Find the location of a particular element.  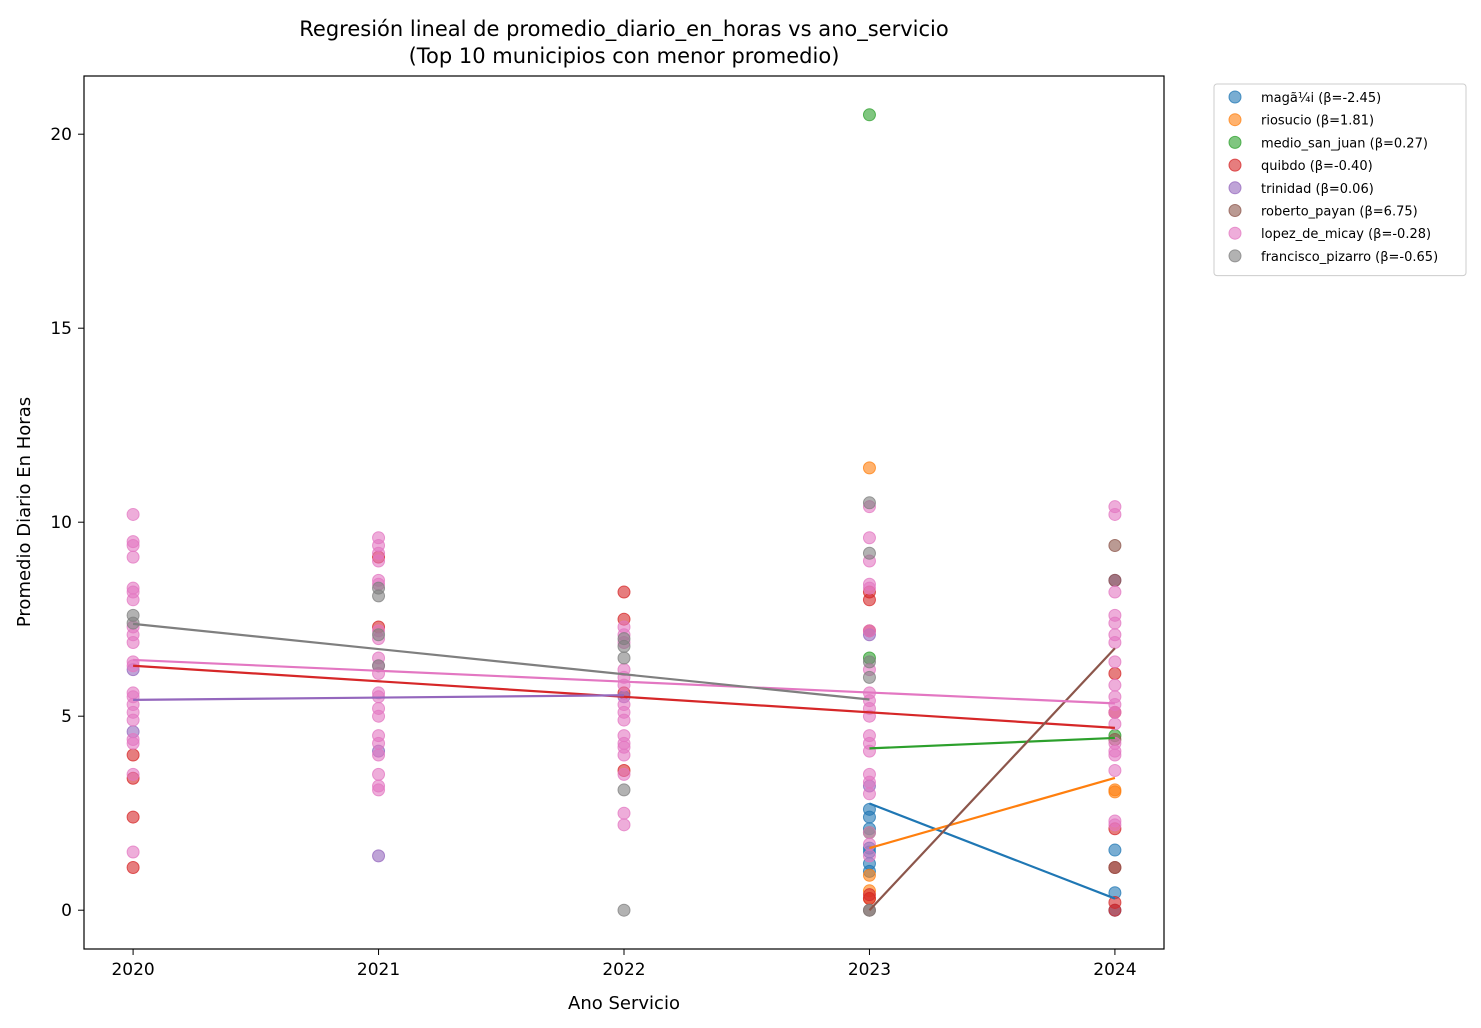

y-tick-label: 0 is located at coordinates (66, 911).